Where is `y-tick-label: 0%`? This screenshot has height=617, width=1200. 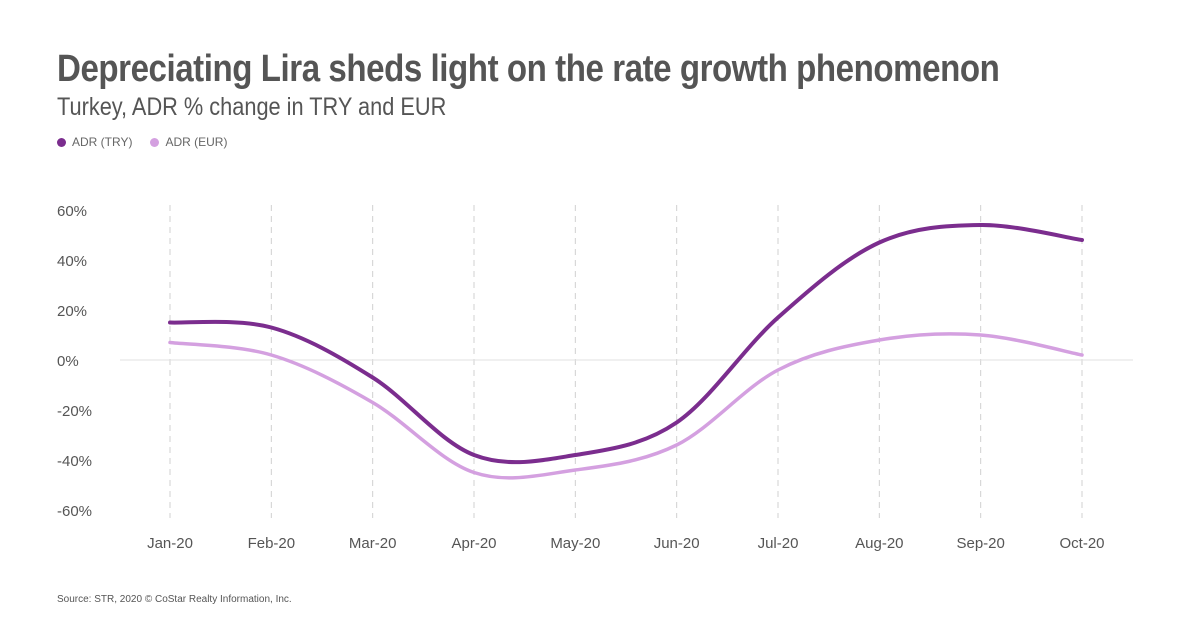 y-tick-label: 0% is located at coordinates (68, 361).